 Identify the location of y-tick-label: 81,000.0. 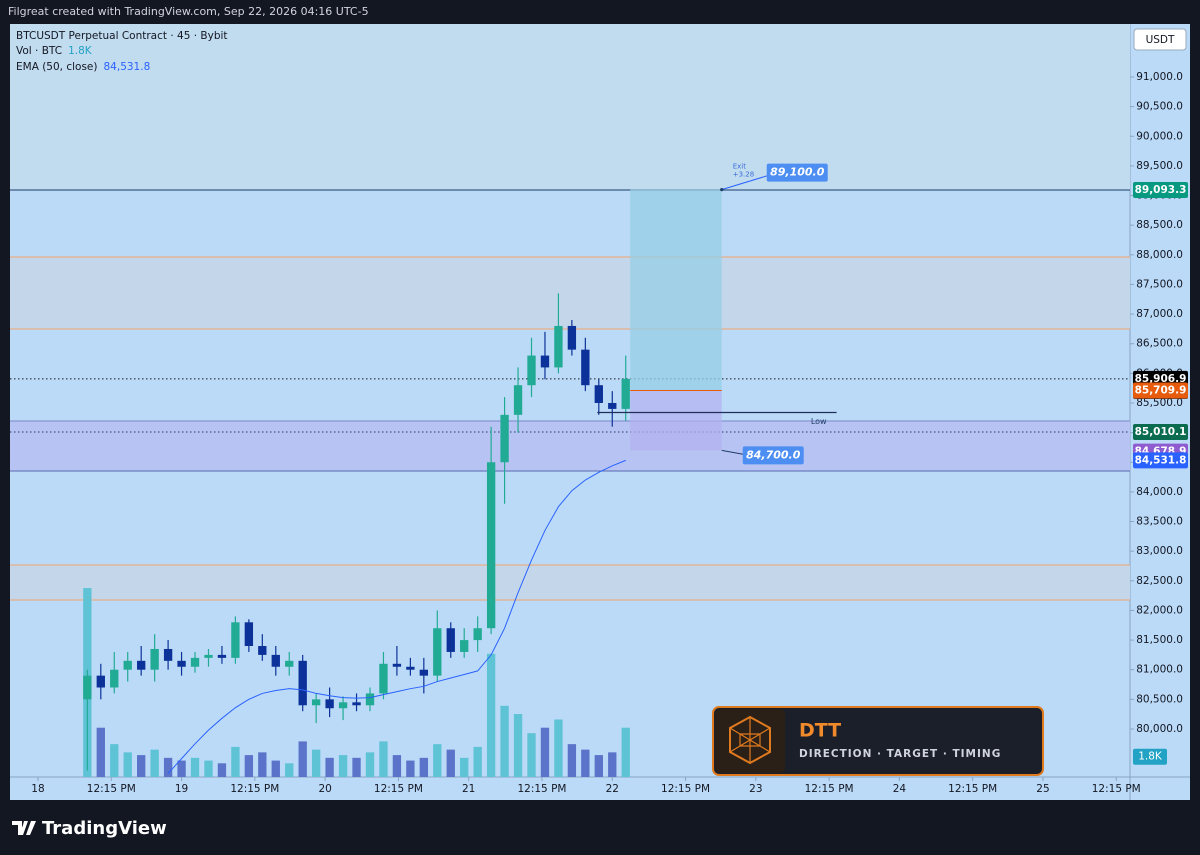
(1159, 670).